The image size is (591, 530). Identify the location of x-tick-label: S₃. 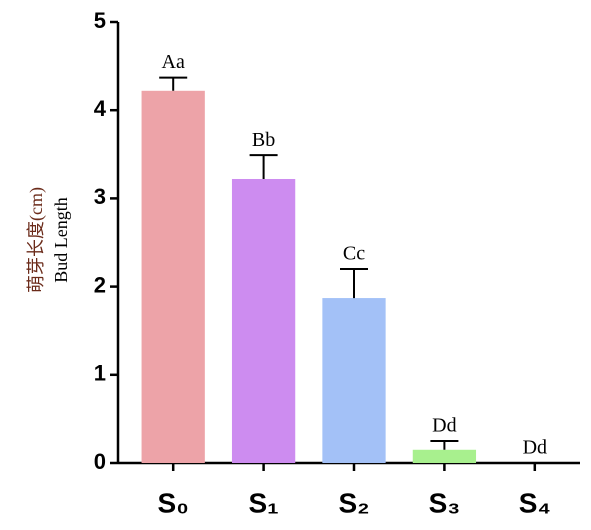
(445, 502).